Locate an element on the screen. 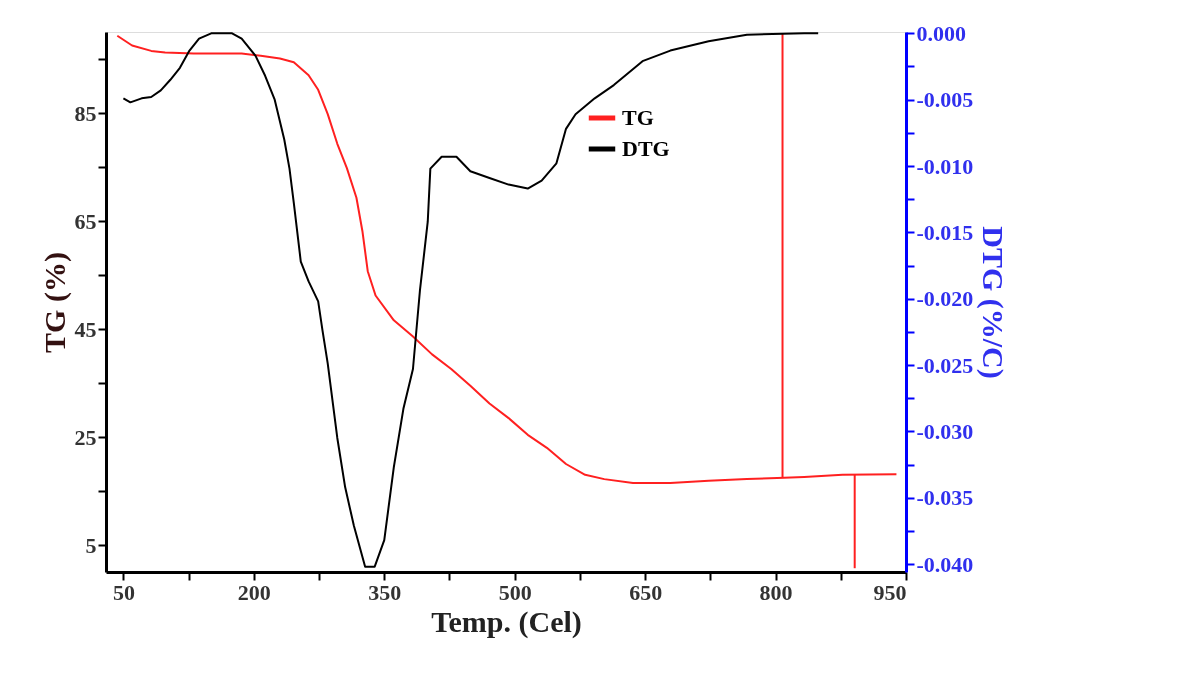 This screenshot has height=677, width=1187. y-tick-label: 65 is located at coordinates (85, 221).